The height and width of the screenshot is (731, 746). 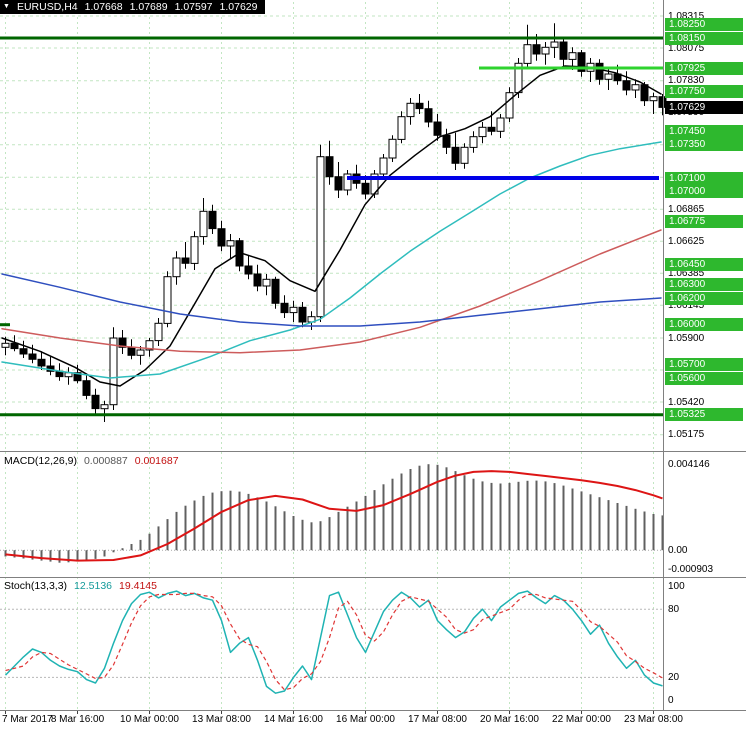 I want to click on quote-low: 1.07597, so click(x=193, y=7).